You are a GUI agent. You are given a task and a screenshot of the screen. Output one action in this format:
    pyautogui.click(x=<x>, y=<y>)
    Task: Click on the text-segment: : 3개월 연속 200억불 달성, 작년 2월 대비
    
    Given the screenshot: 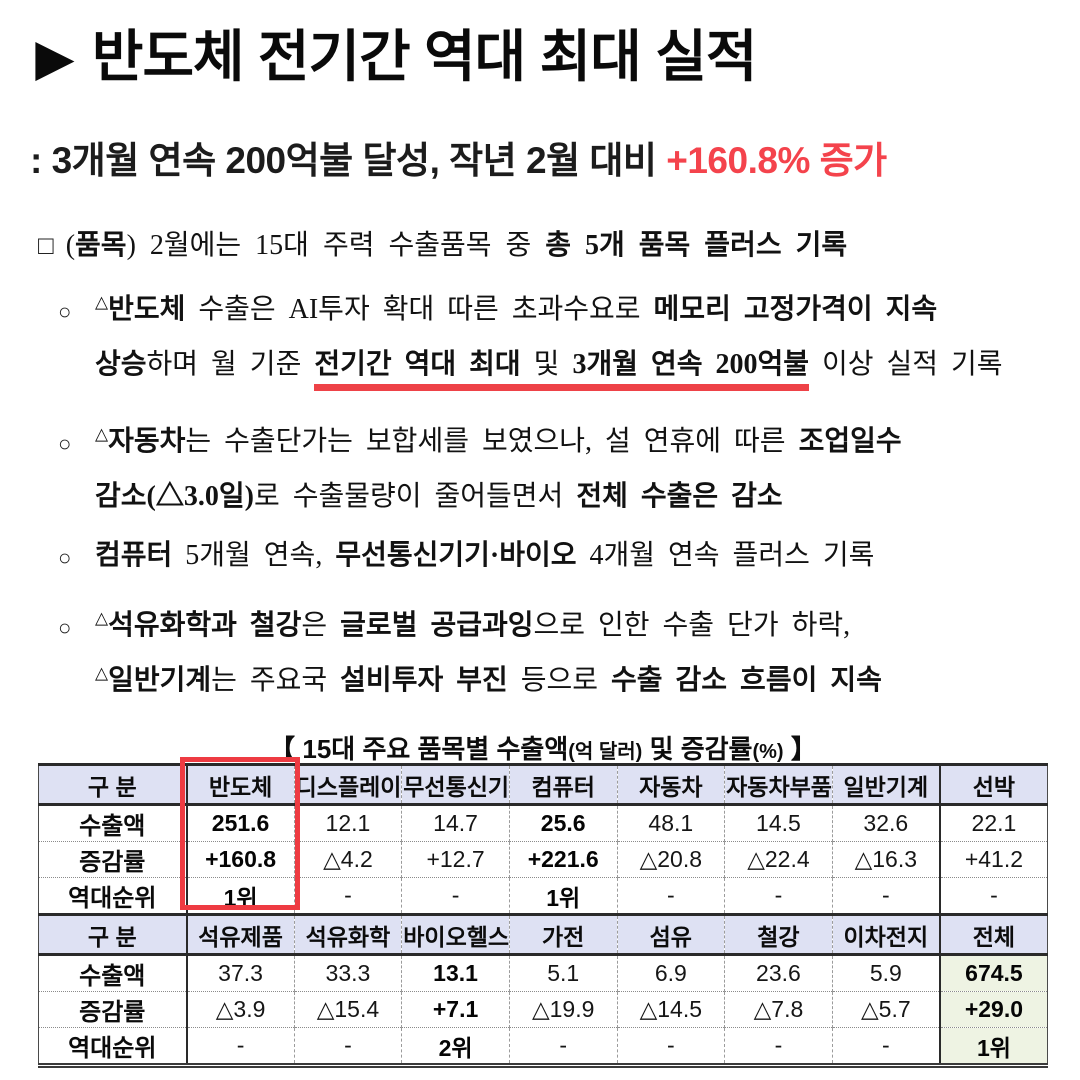 What is the action you would take?
    pyautogui.click(x=348, y=160)
    